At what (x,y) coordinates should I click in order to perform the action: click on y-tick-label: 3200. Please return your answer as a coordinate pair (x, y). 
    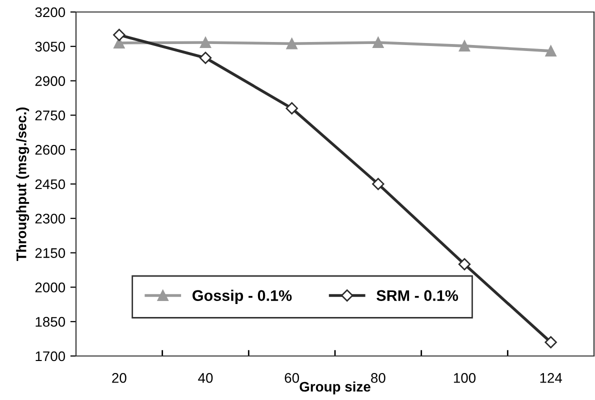
    Looking at the image, I should click on (50, 12).